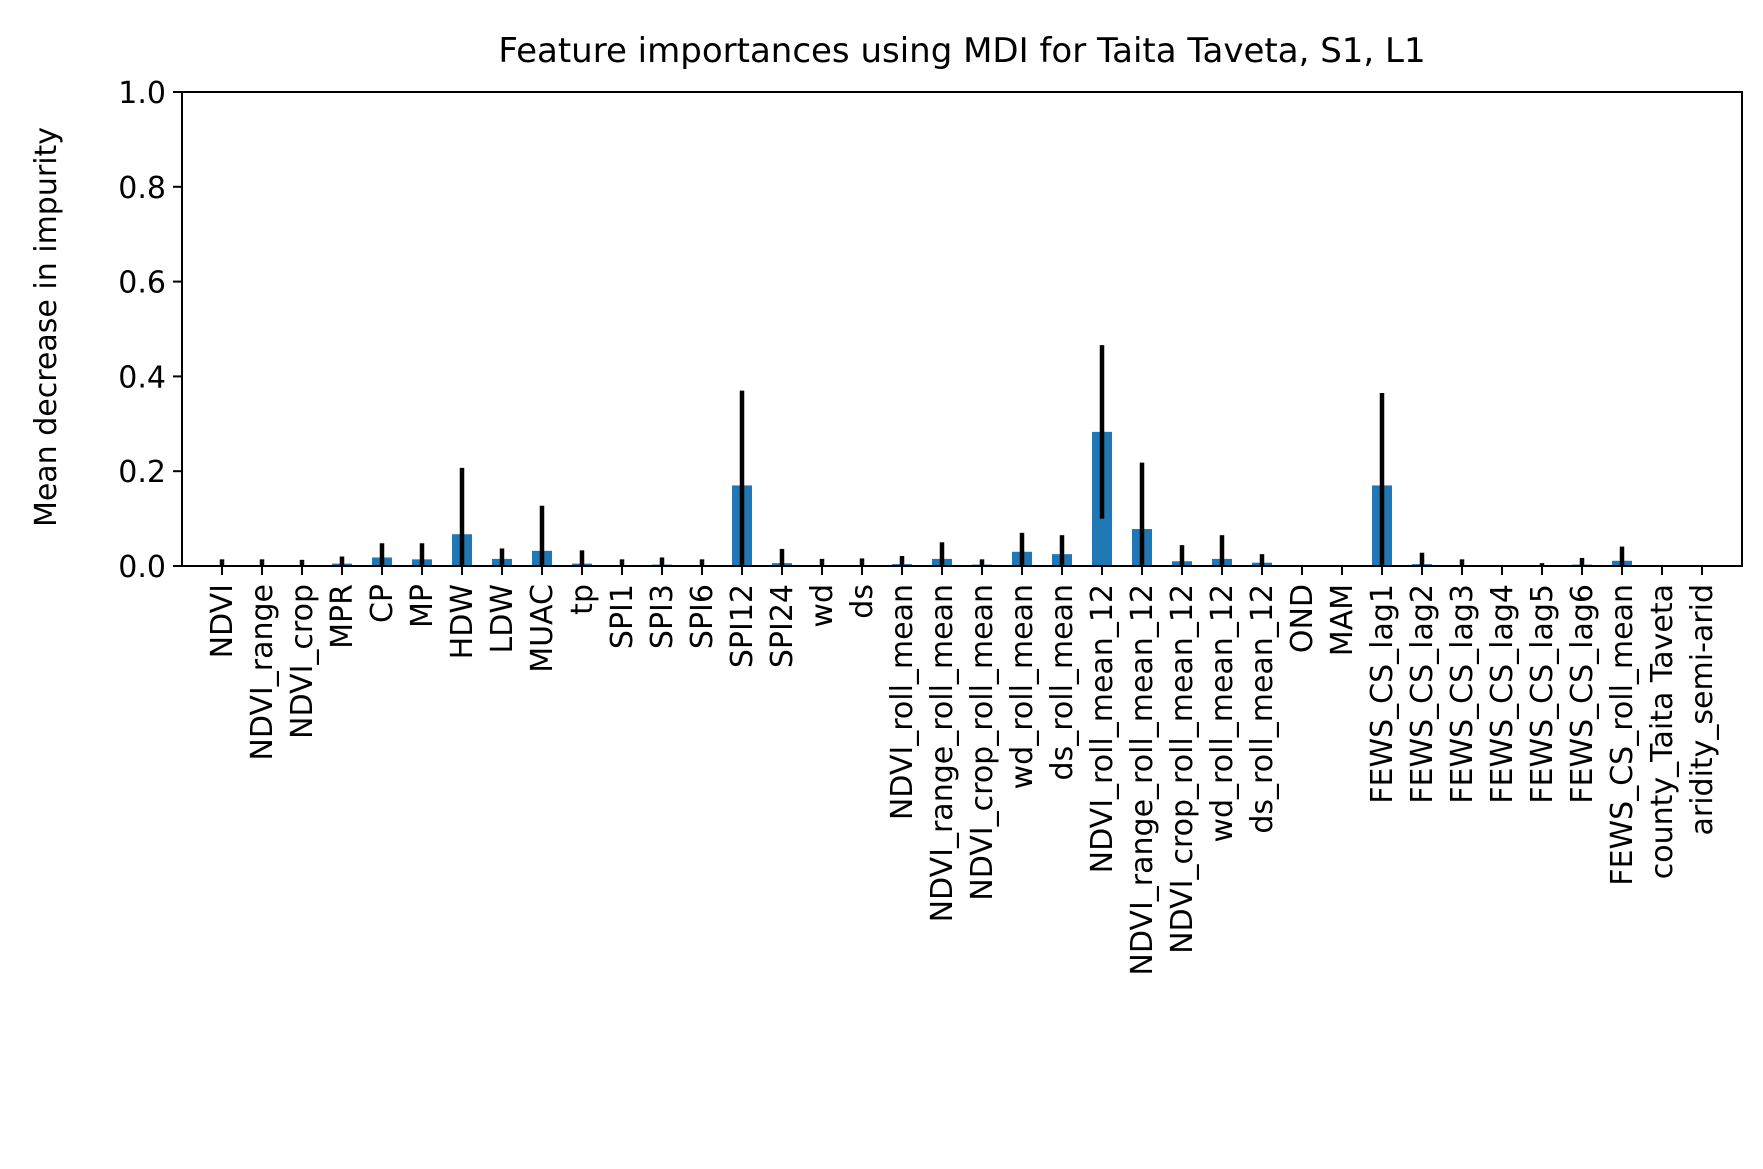 The width and height of the screenshot is (1763, 1169). What do you see at coordinates (822, 606) in the screenshot?
I see `x-tick-label: wd` at bounding box center [822, 606].